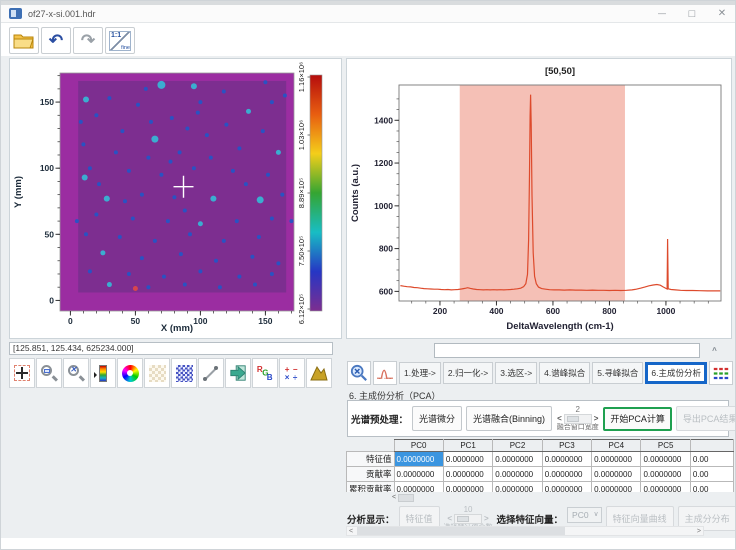 The image size is (736, 550). What do you see at coordinates (584, 514) in the screenshot?
I see `vector-dropdown: PC0` at bounding box center [584, 514].